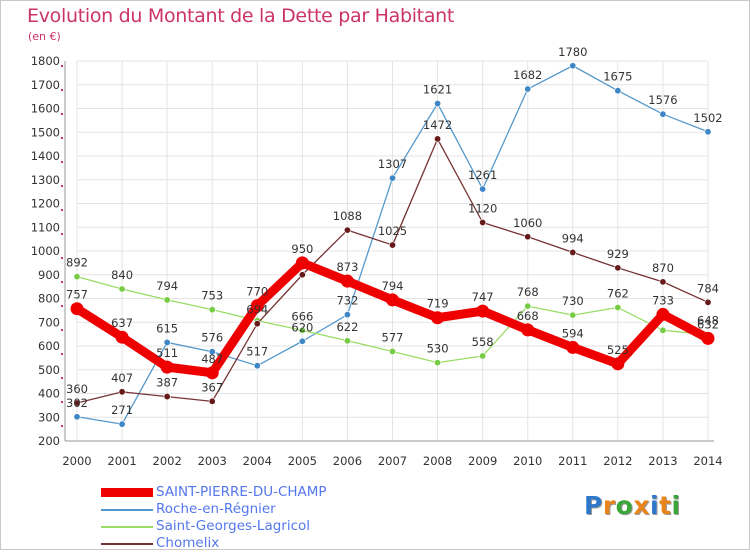 This screenshot has height=552, width=750. I want to click on data-label: 732, so click(347, 301).